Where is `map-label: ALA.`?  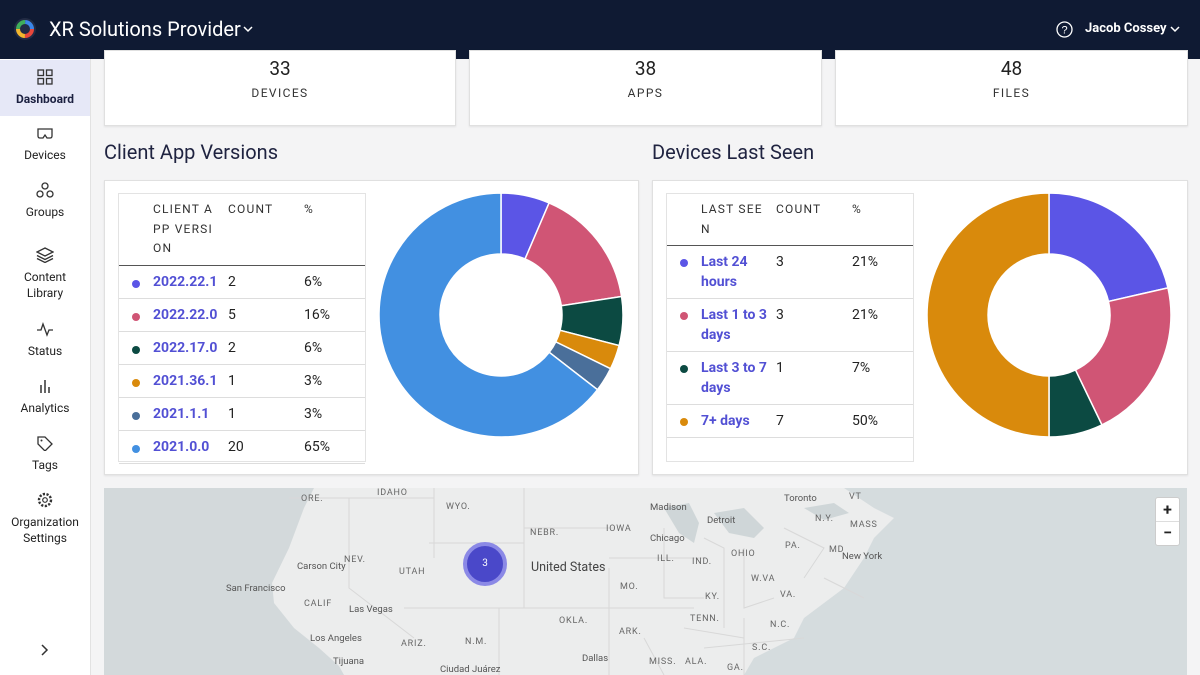
map-label: ALA. is located at coordinates (696, 662).